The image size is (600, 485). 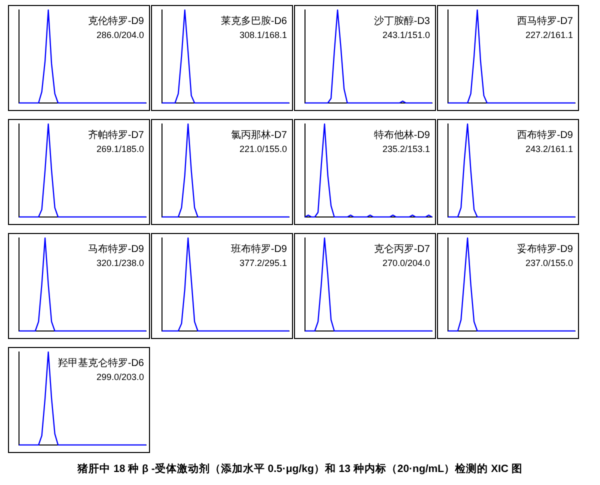 I want to click on text: 227.2/161.1, so click(x=549, y=35).